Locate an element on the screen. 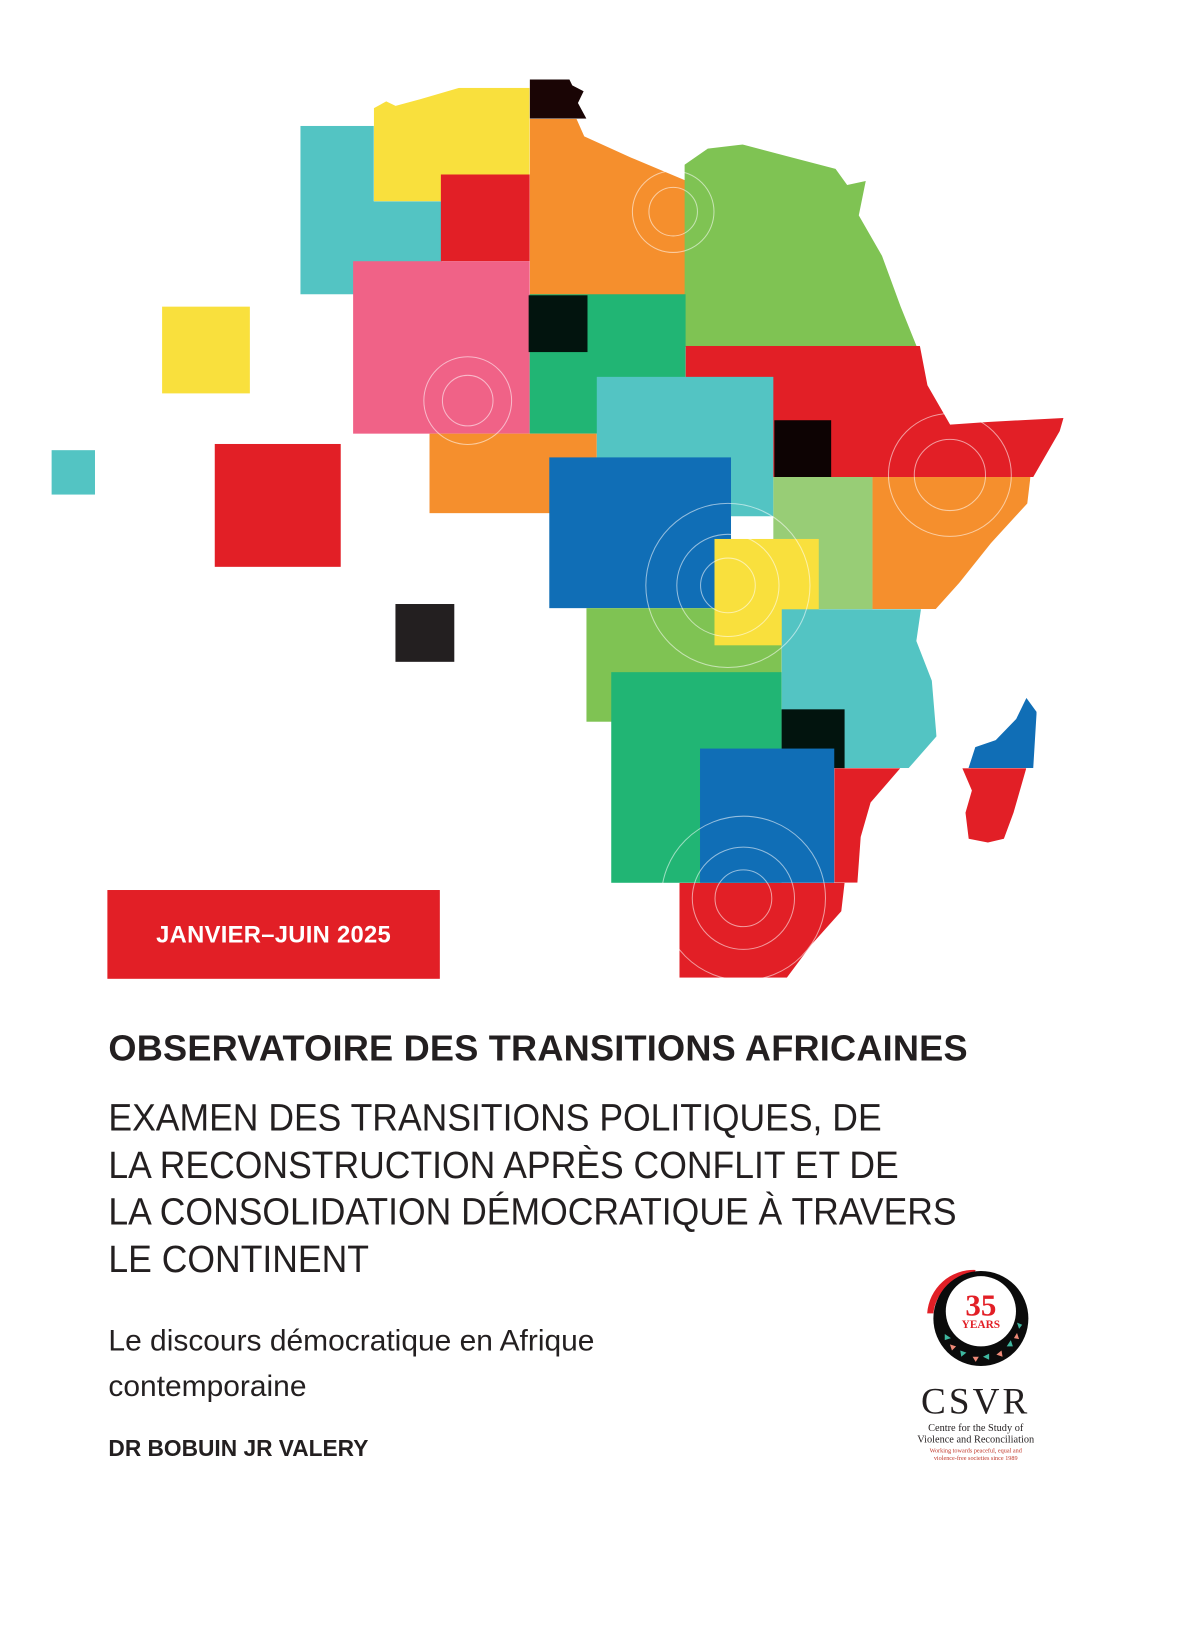  logo-acronym: CSVR is located at coordinates (975, 1401).